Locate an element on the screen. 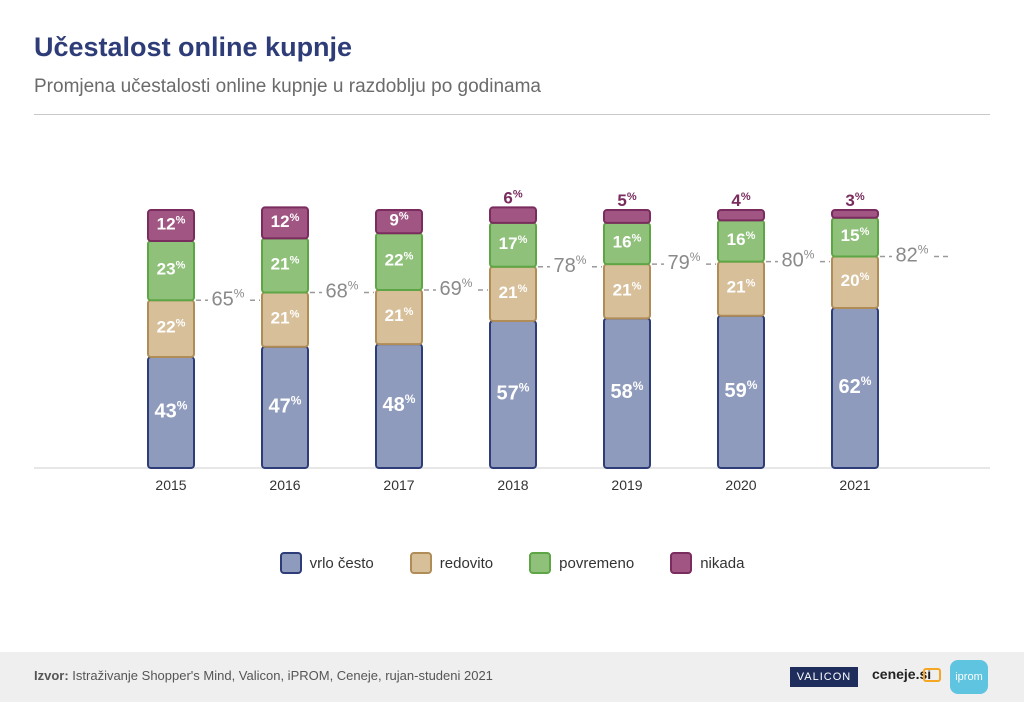  data-label: 5% is located at coordinates (626, 201).